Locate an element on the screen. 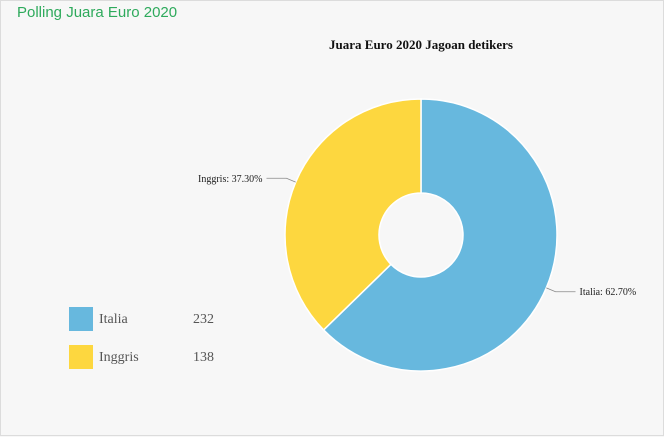 This screenshot has width=664, height=437. legend-label-inggris: Inggris is located at coordinates (119, 357).